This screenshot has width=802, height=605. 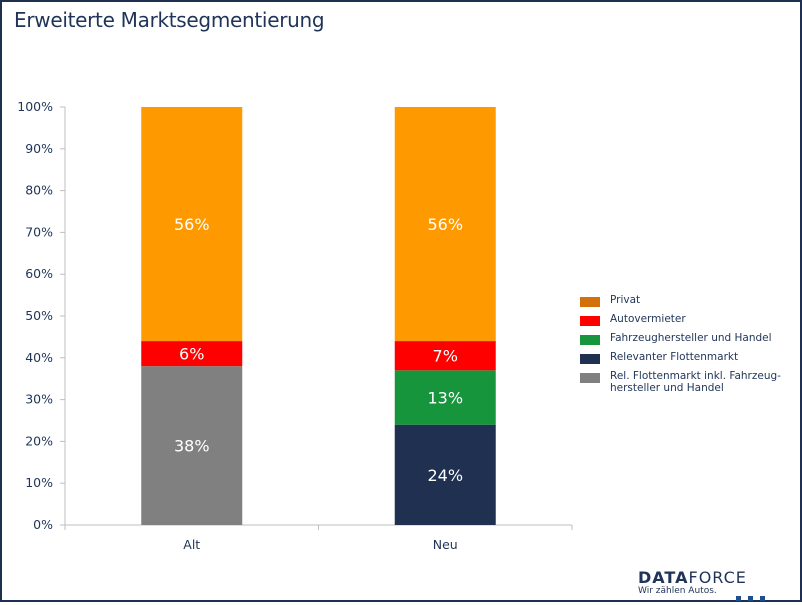 I want to click on logo-dots-icon, so click(x=754, y=595).